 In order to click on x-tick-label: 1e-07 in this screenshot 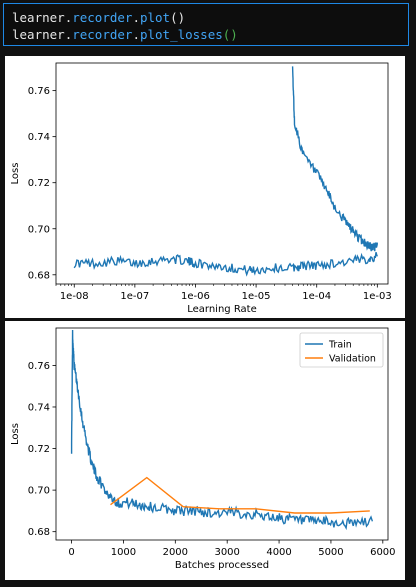, I will do `click(134, 296)`.